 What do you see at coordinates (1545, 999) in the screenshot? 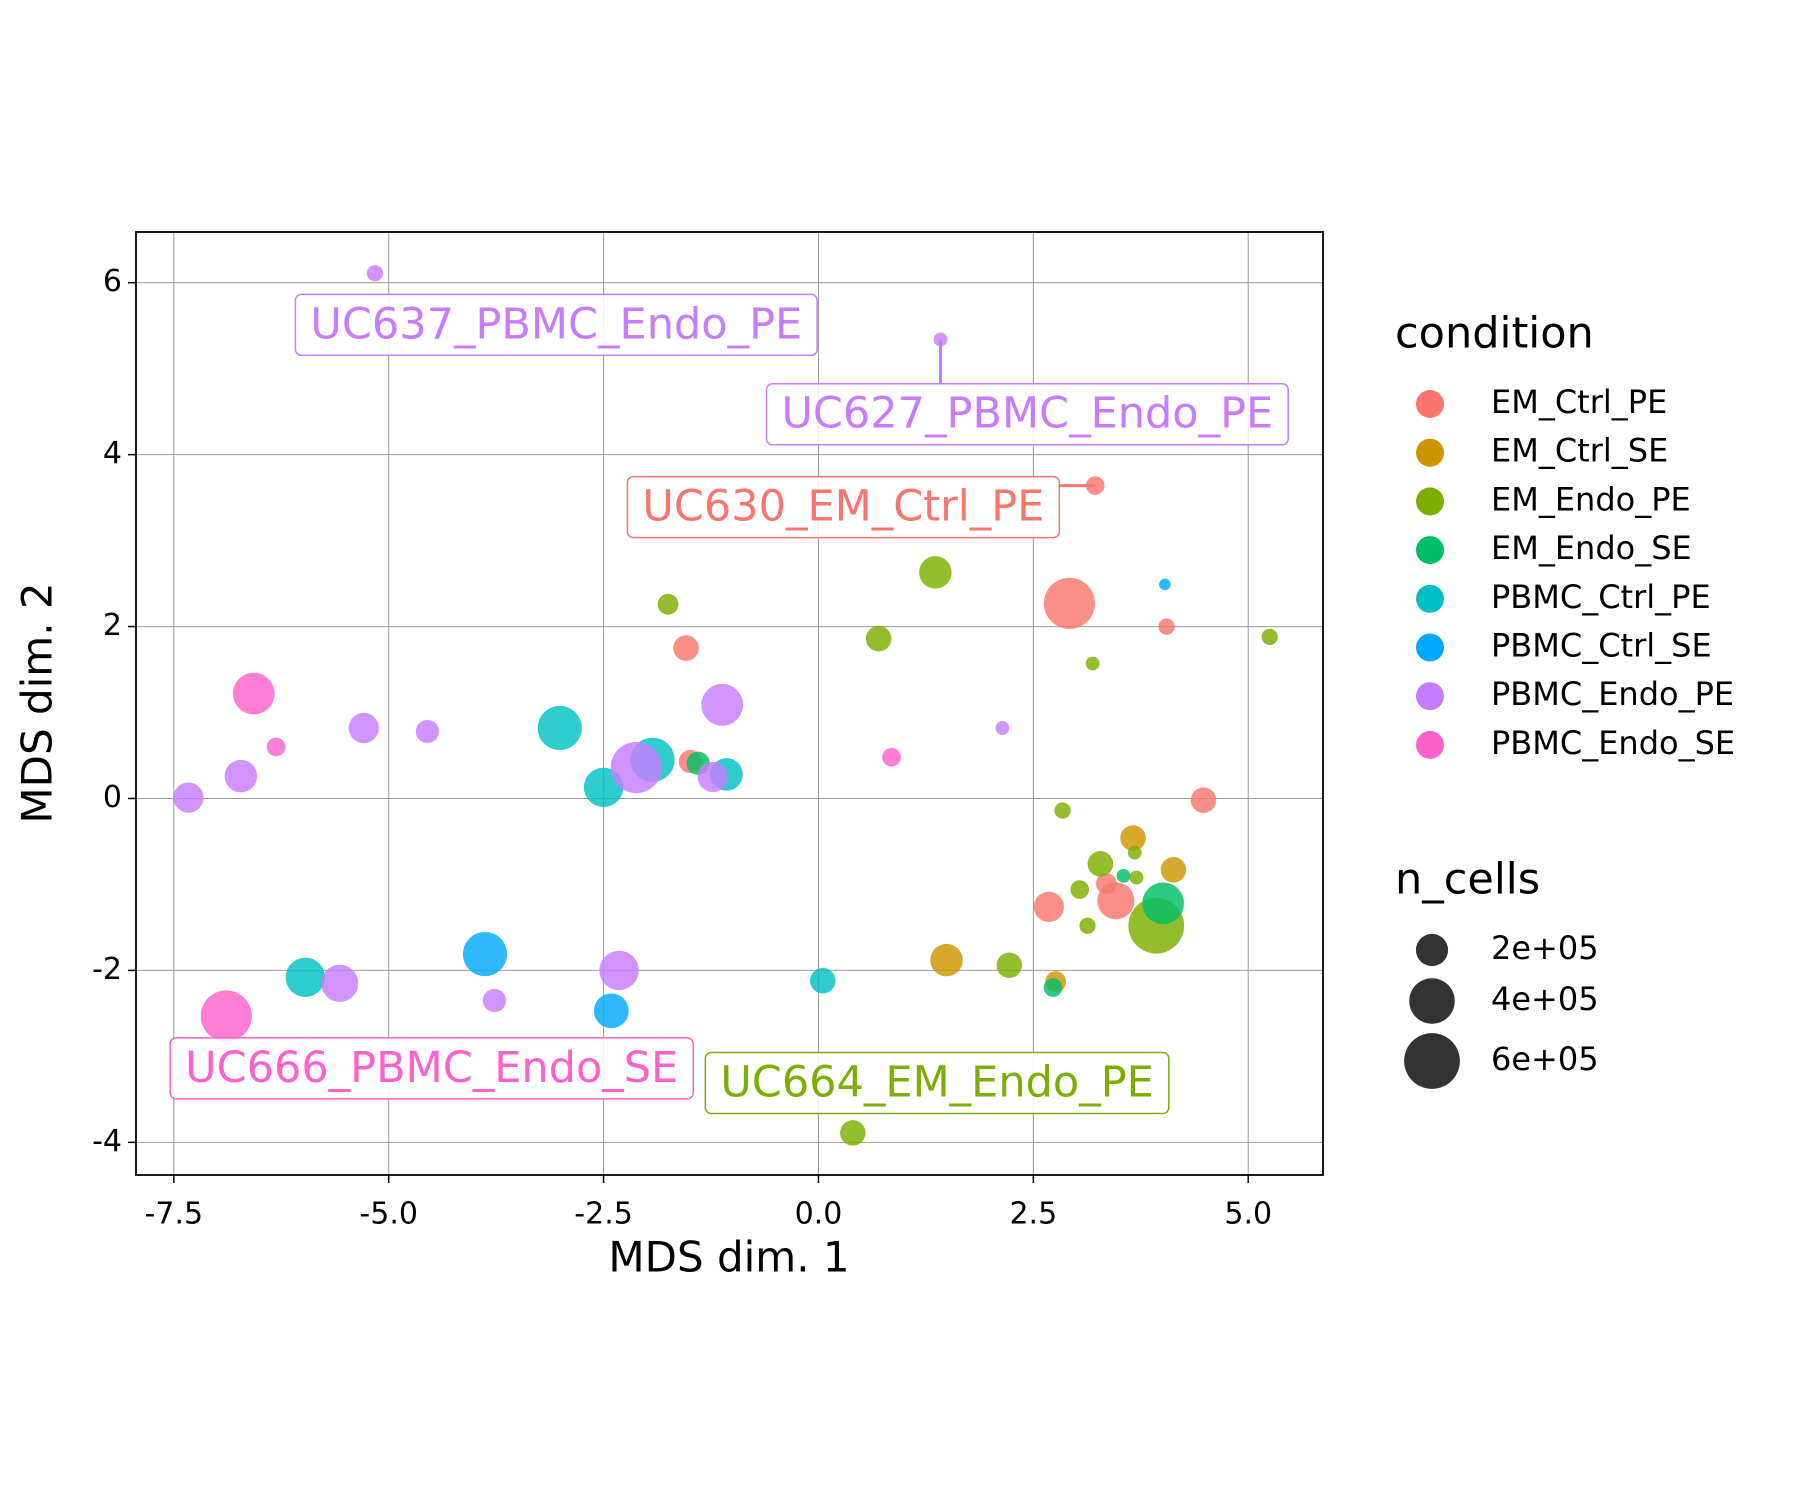
I see `size-legend-label: 4e+05` at bounding box center [1545, 999].